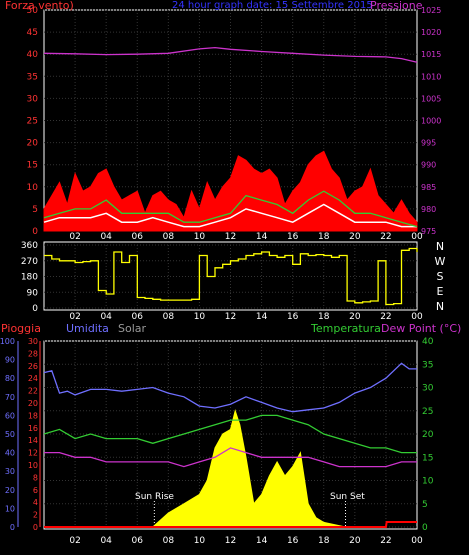 This screenshot has width=469, height=555. I want to click on humidity-y-tick: 90, so click(10, 360).